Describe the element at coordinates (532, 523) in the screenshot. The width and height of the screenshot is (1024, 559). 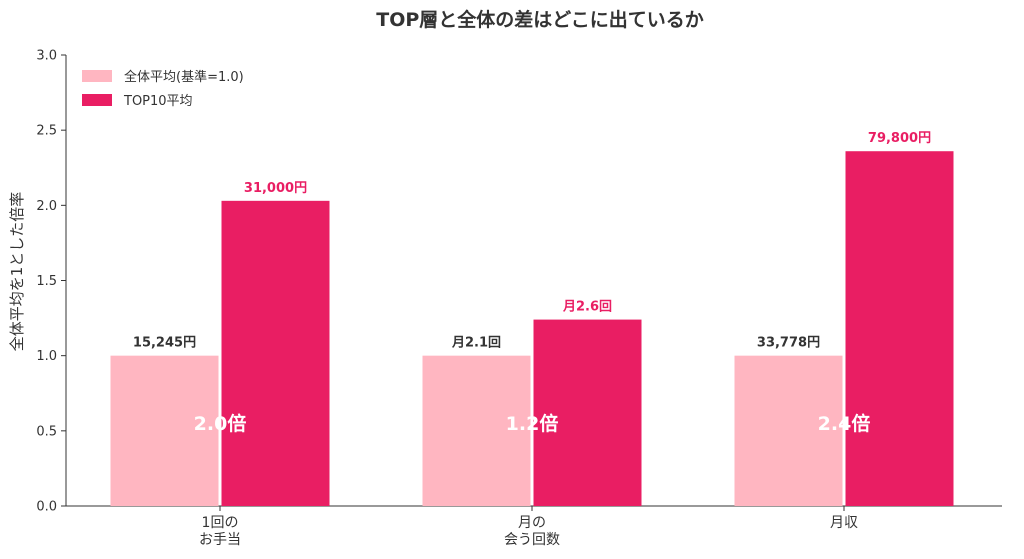
I see `x-tick-label: 月の` at that location.